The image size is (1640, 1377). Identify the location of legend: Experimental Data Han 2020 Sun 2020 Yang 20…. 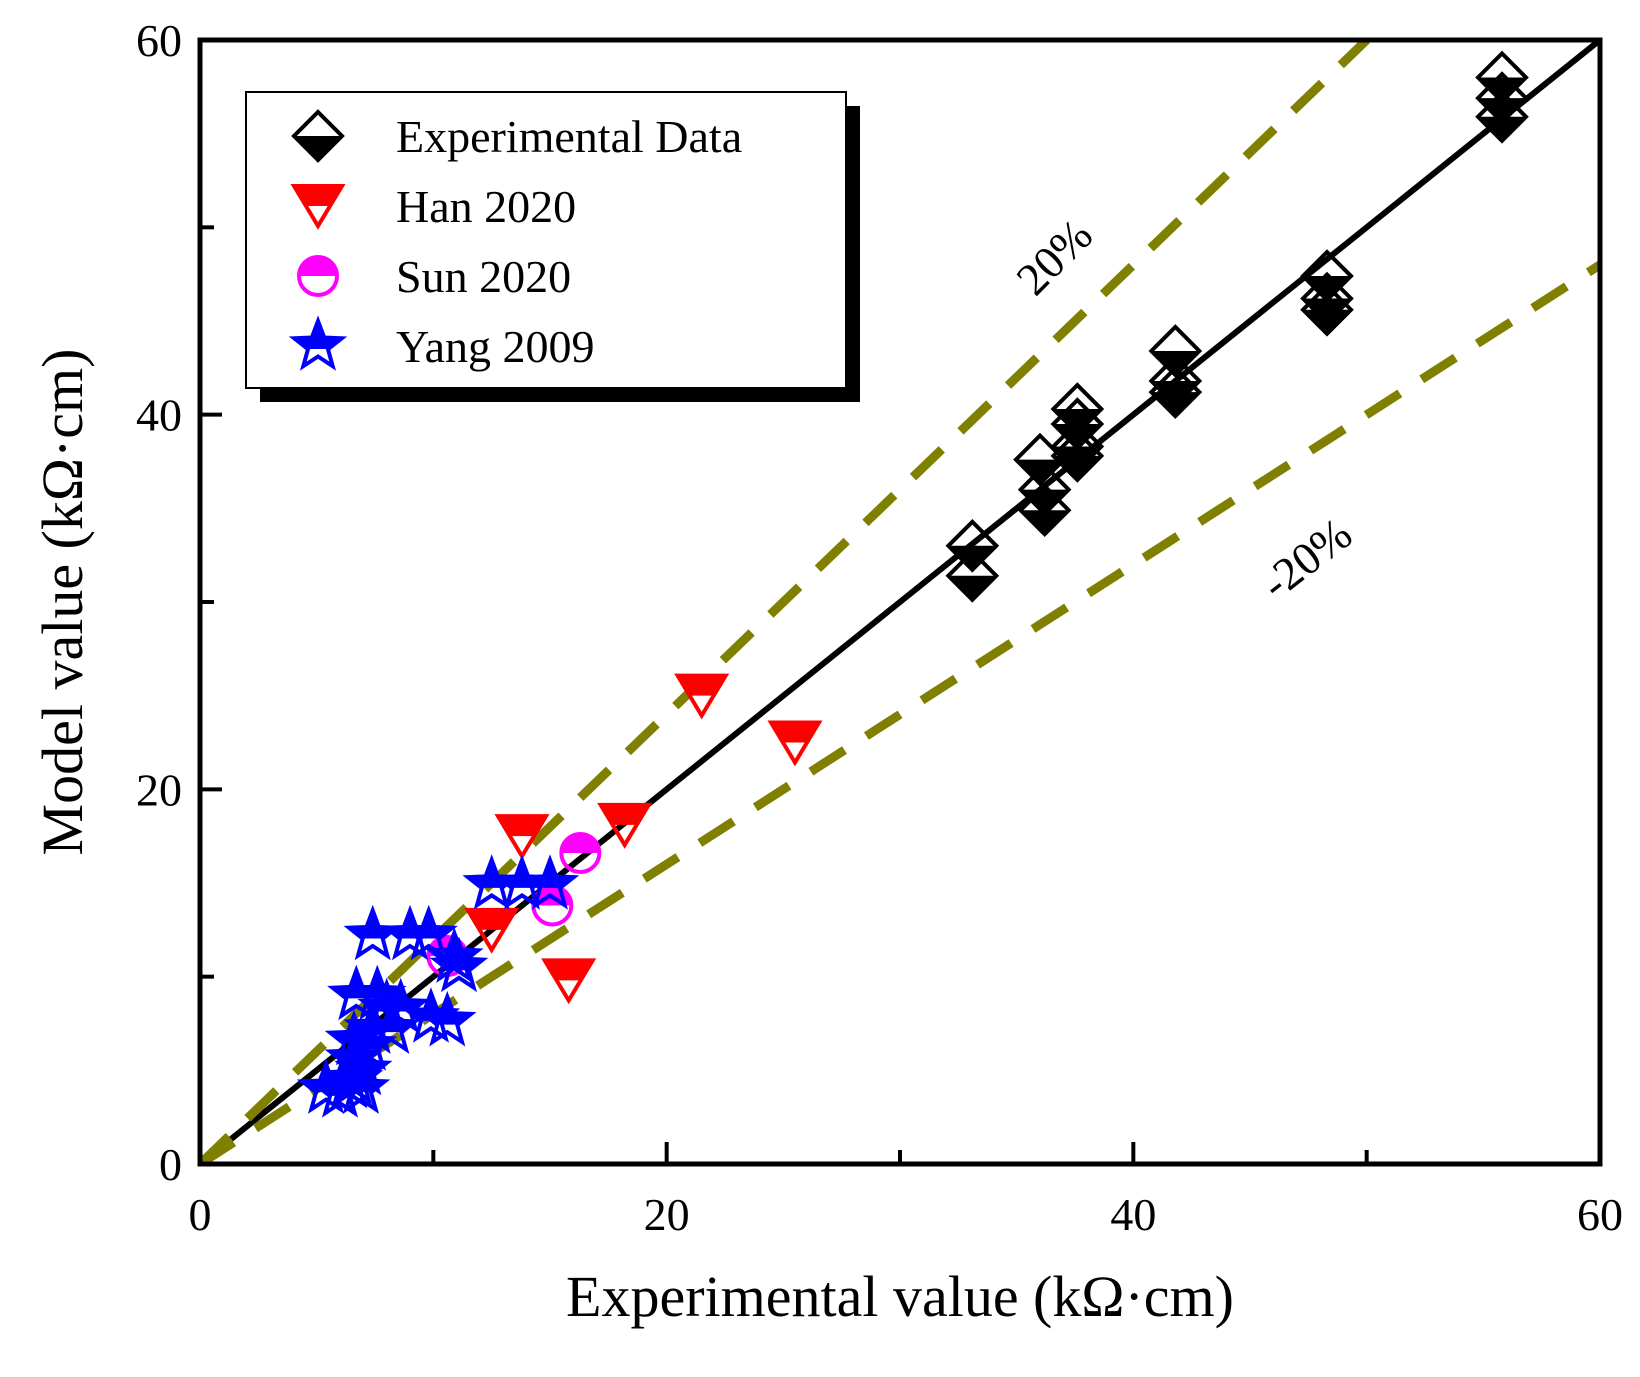
(552, 246).